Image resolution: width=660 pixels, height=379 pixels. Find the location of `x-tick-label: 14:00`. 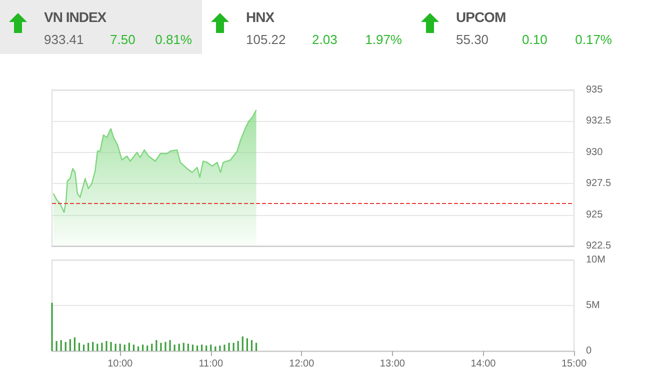

x-tick-label: 14:00 is located at coordinates (483, 364).